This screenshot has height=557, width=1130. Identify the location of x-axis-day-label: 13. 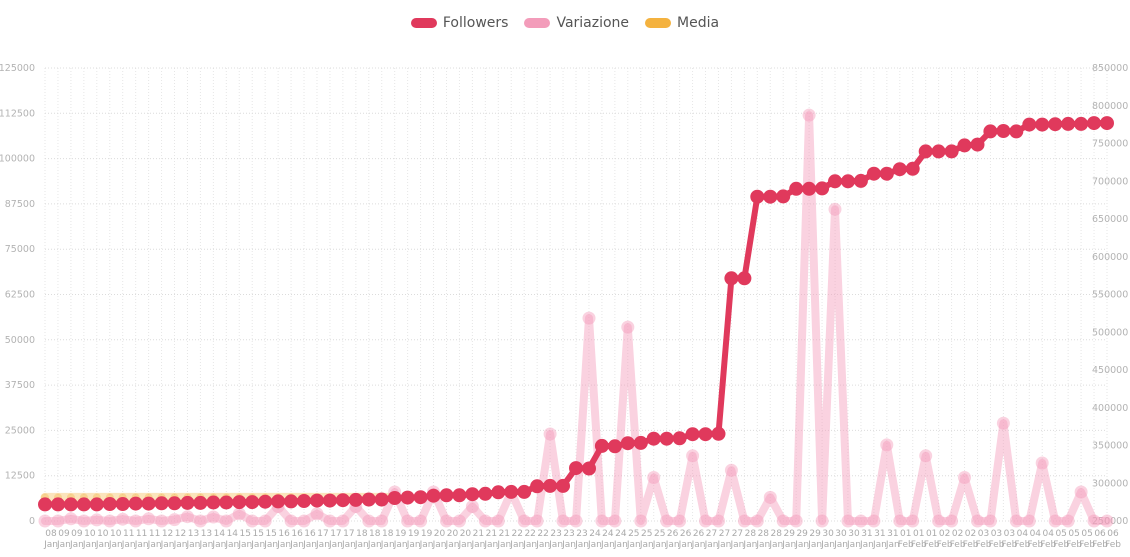
(193, 534).